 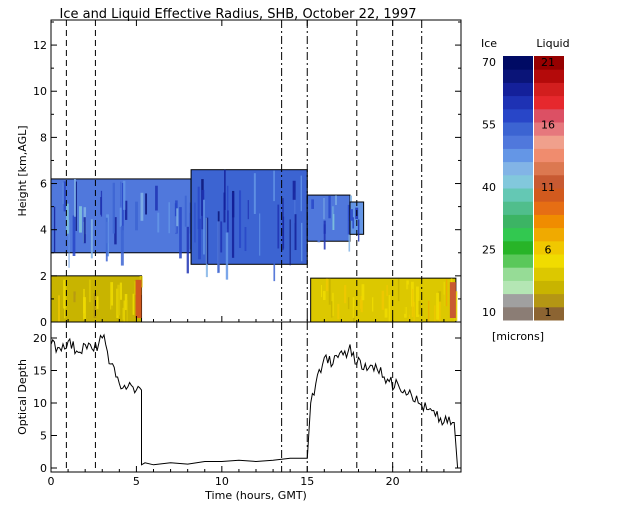 What do you see at coordinates (255, 495) in the screenshot?
I see `time-axis-label: Time (hours, GMT)` at bounding box center [255, 495].